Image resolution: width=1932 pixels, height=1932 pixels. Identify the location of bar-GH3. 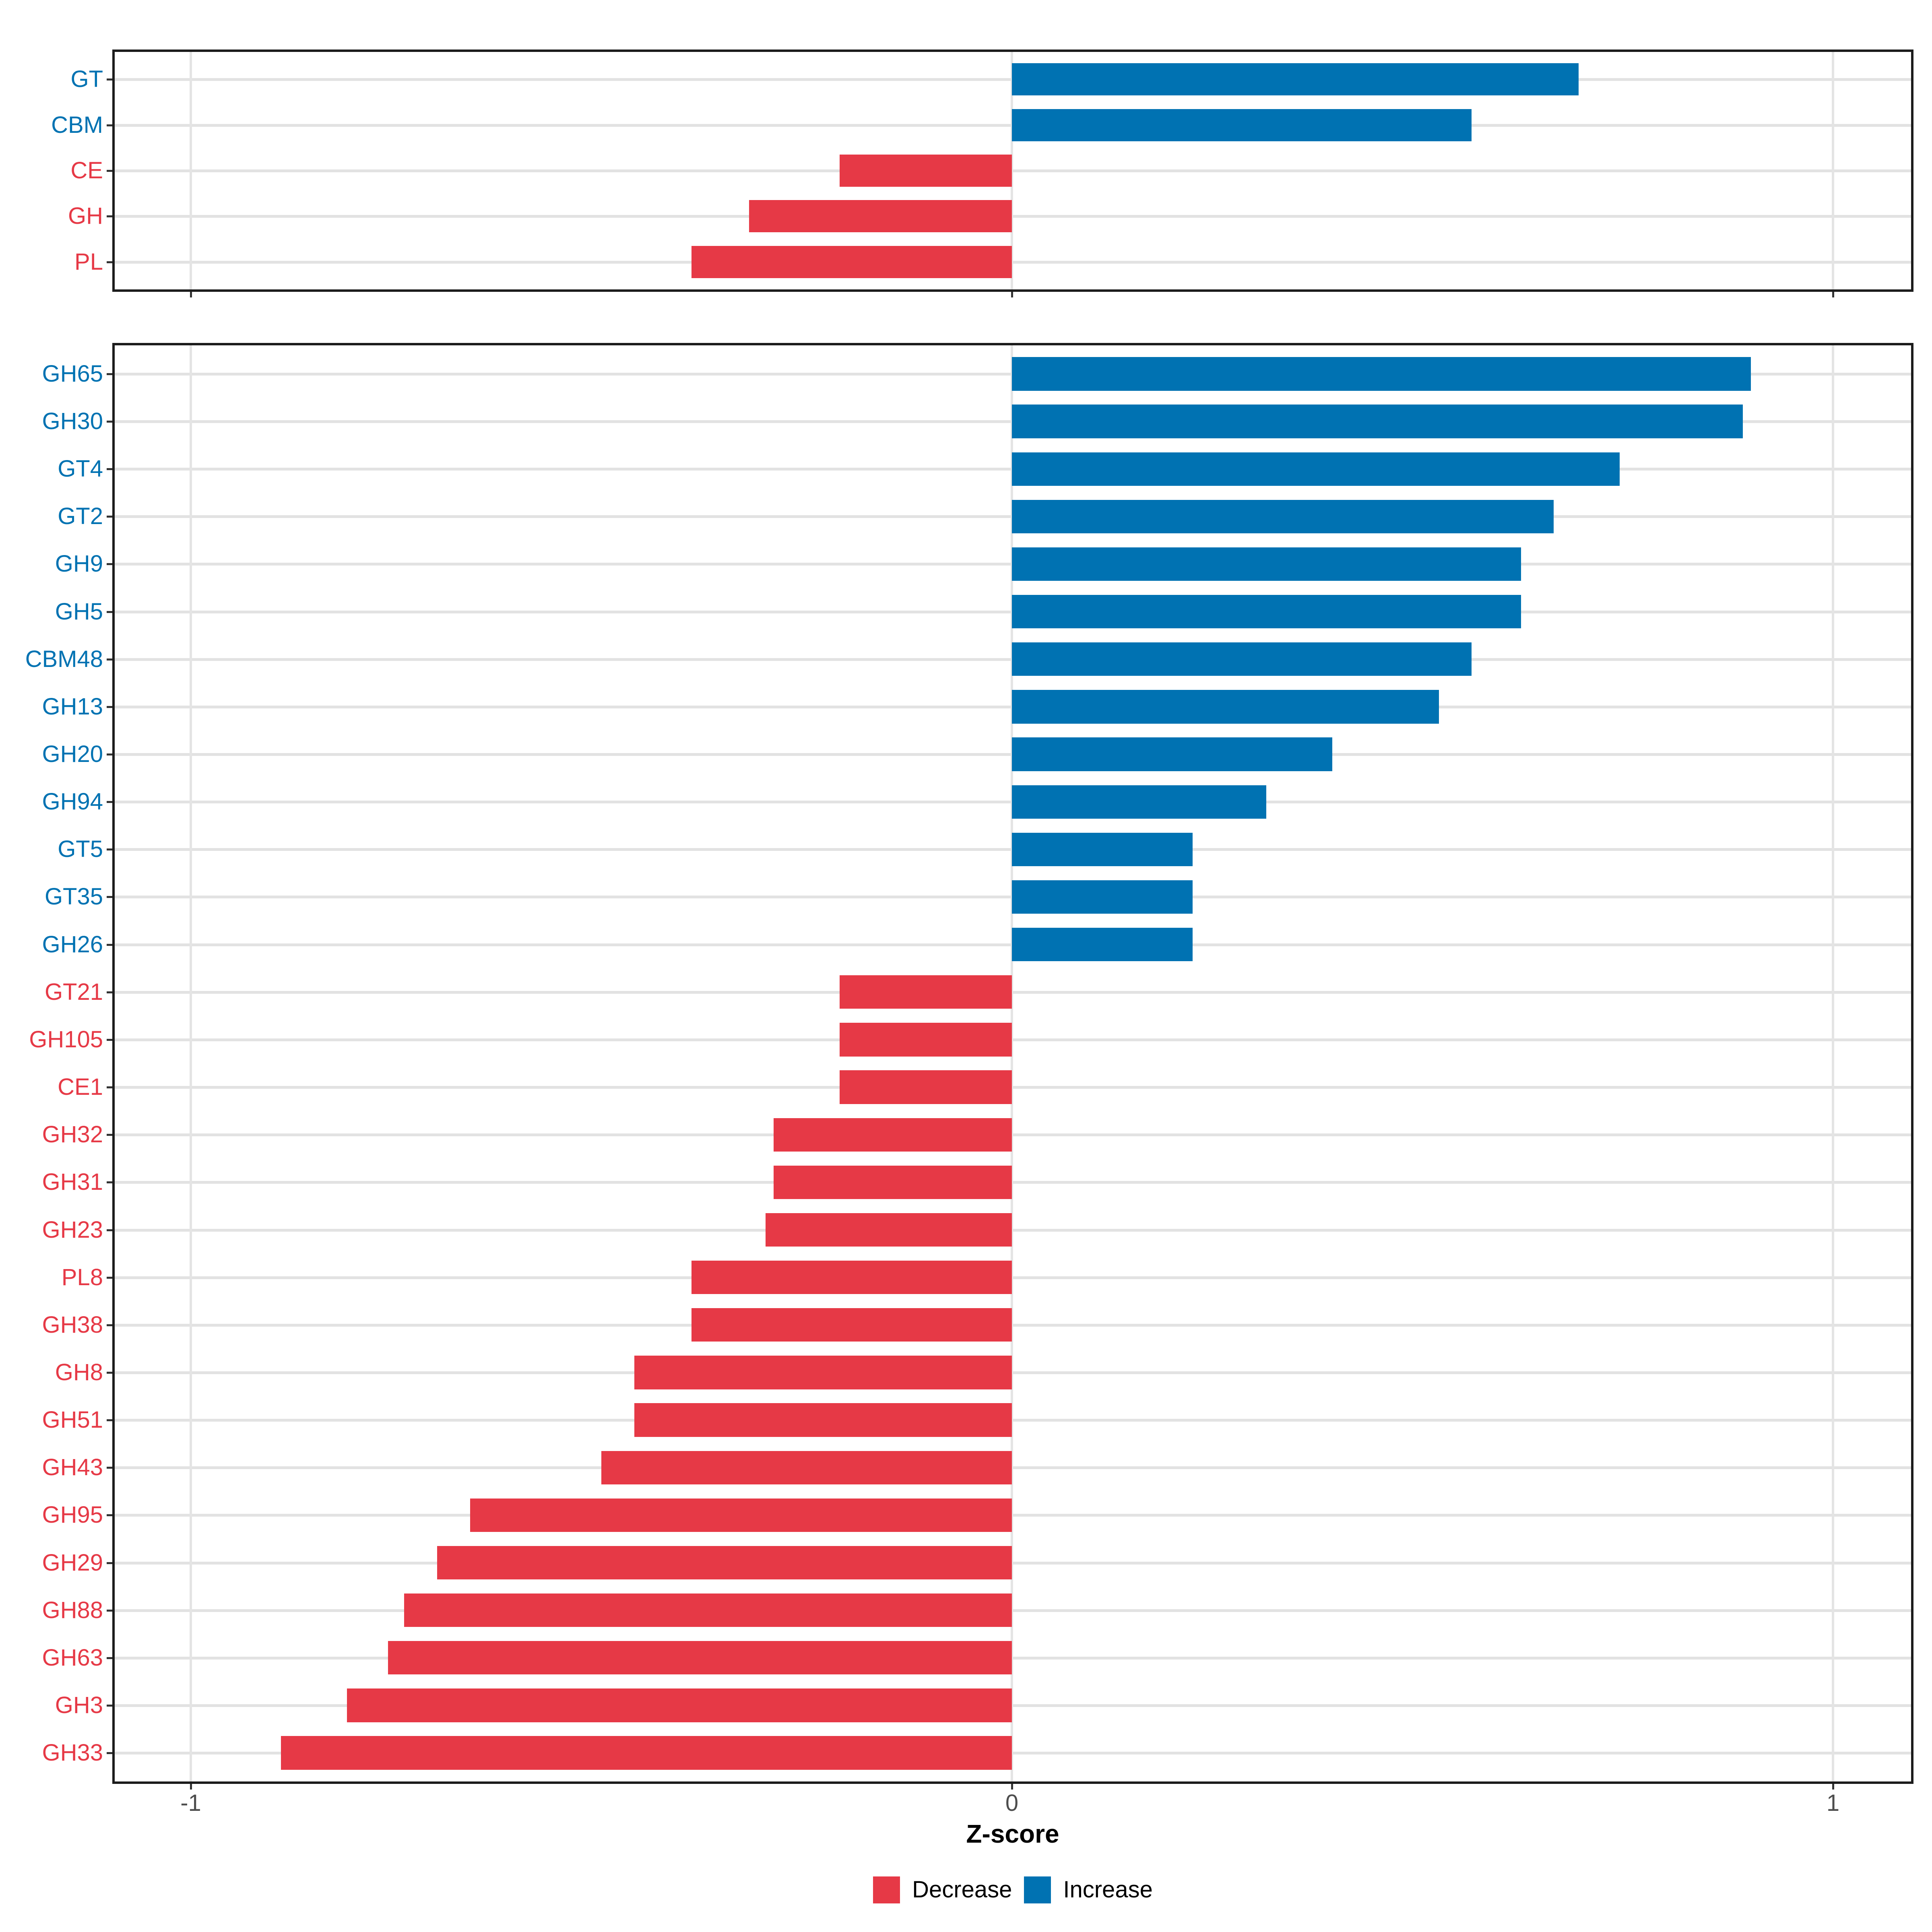
(679, 1705).